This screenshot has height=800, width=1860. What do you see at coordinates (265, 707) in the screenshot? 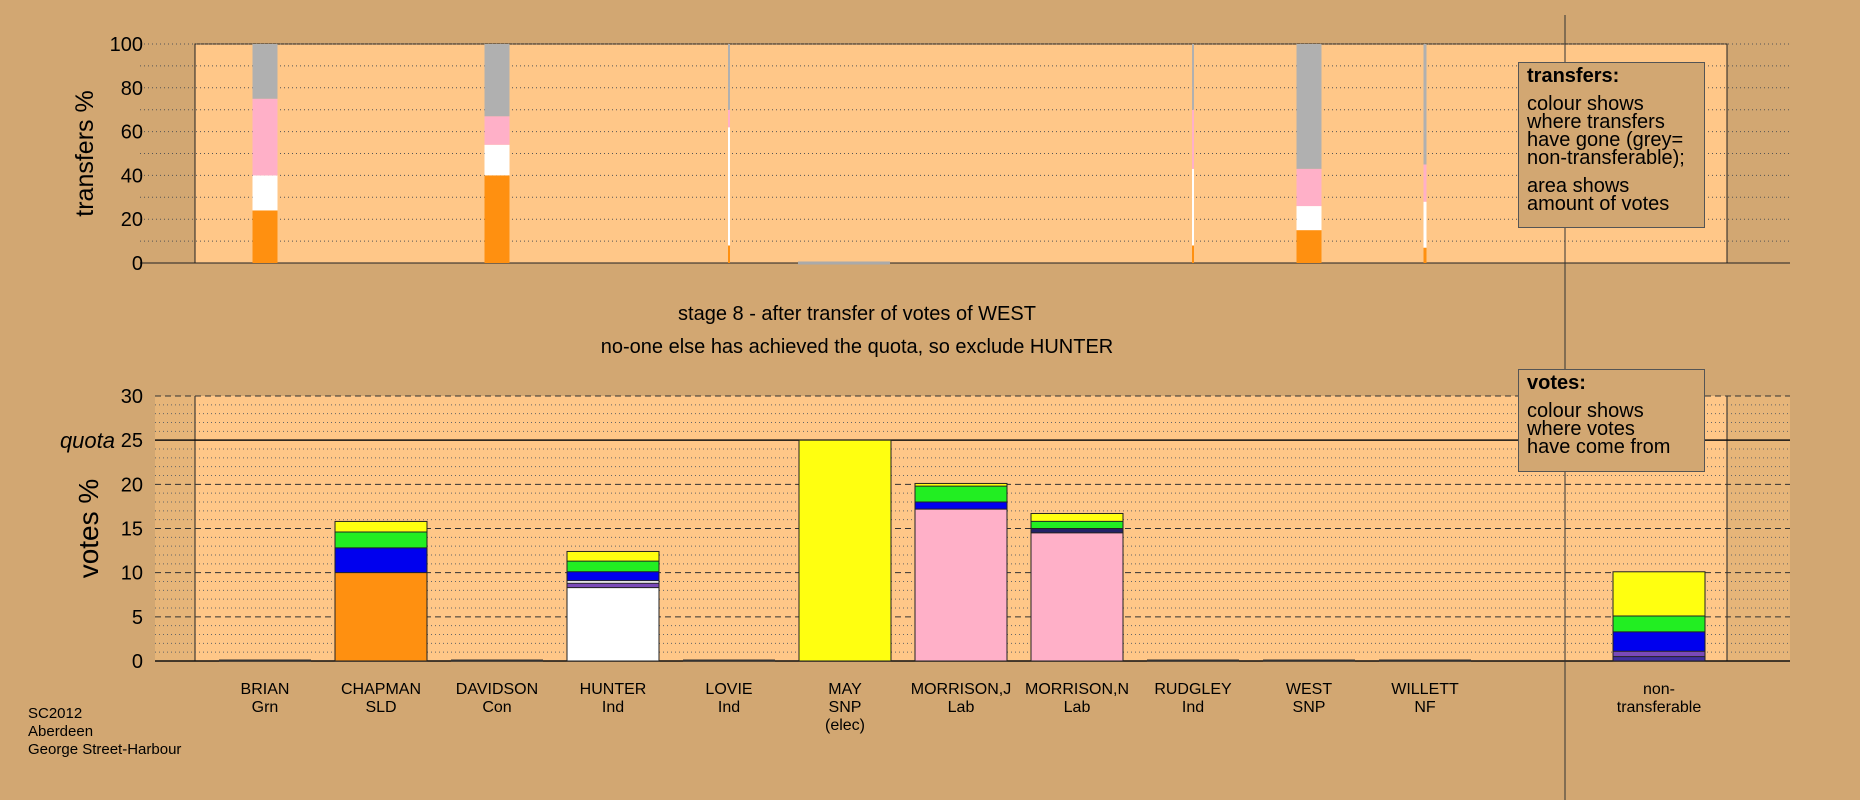
I see `candidate-party-label: Grn` at bounding box center [265, 707].